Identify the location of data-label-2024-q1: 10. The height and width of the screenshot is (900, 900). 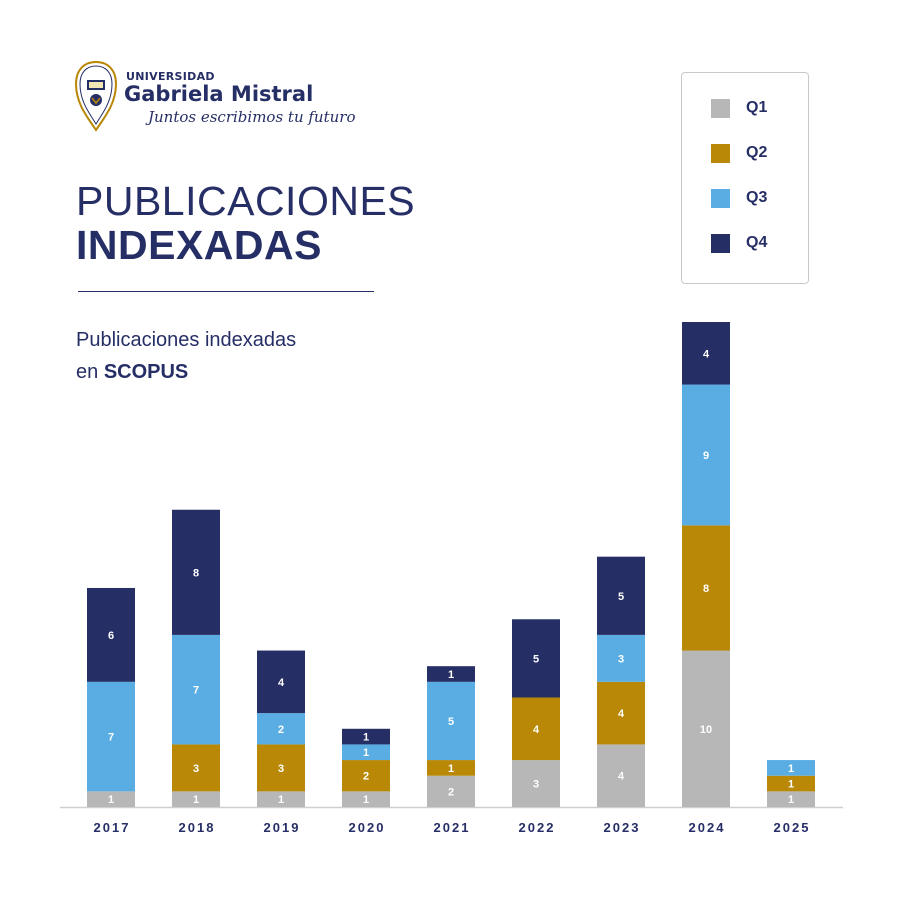
(706, 730).